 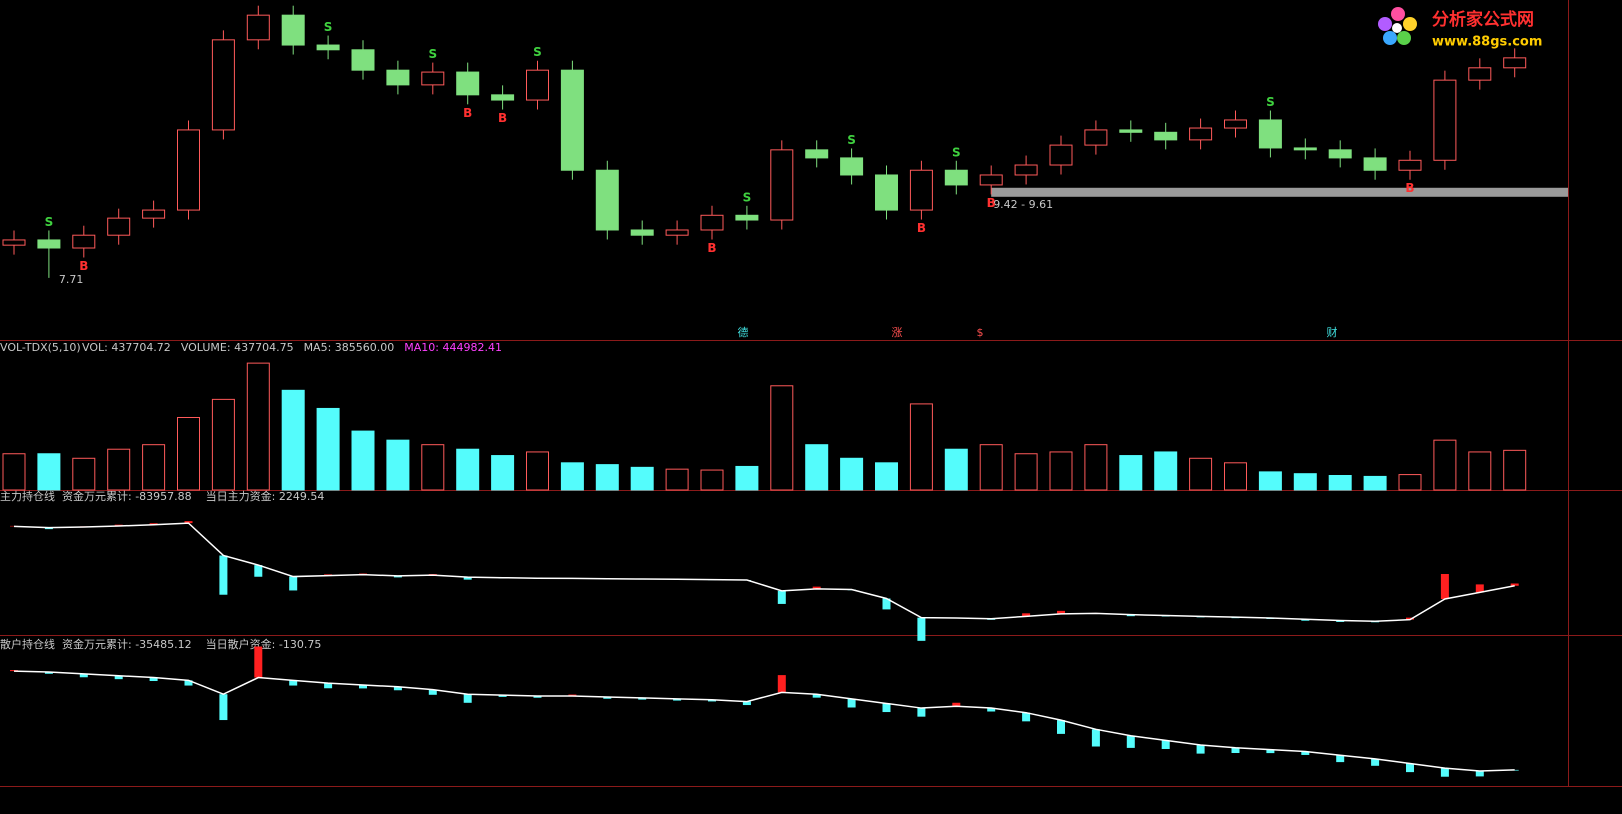 What do you see at coordinates (265, 496) in the screenshot?
I see `legend-entry: 当日主力资金: 2249.54` at bounding box center [265, 496].